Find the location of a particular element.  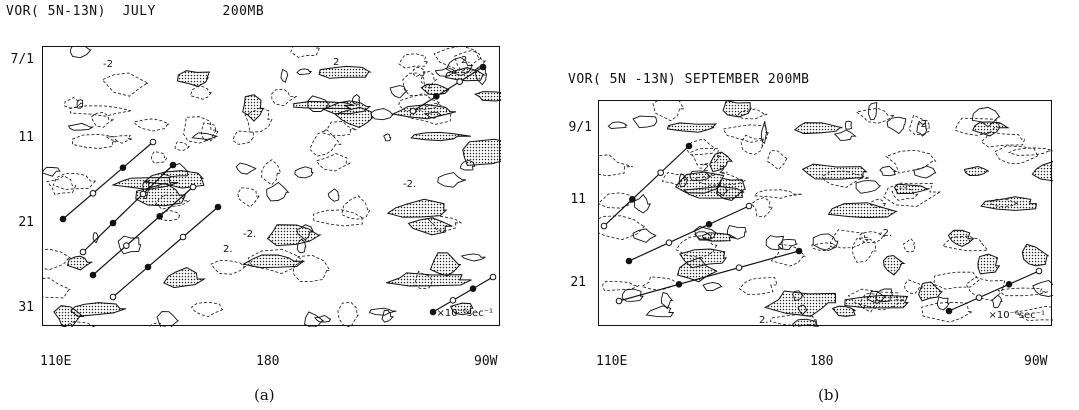

panel-b-xtick-2: 180 is located at coordinates (822, 361).